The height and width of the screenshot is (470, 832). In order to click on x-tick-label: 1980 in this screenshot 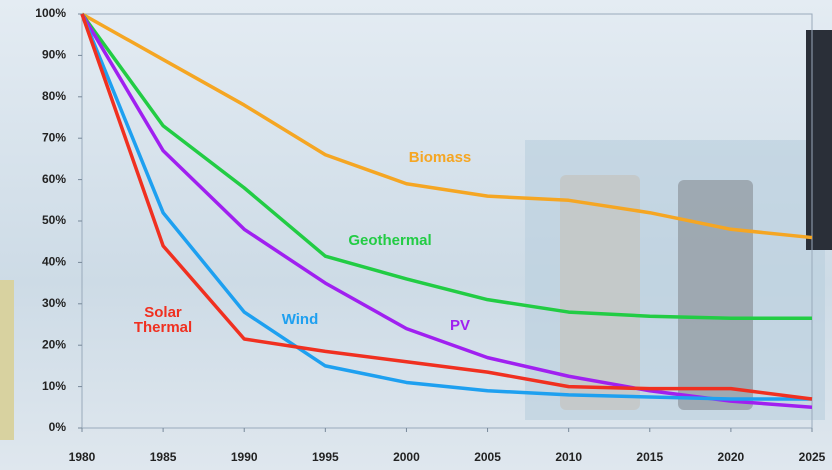, I will do `click(82, 457)`.